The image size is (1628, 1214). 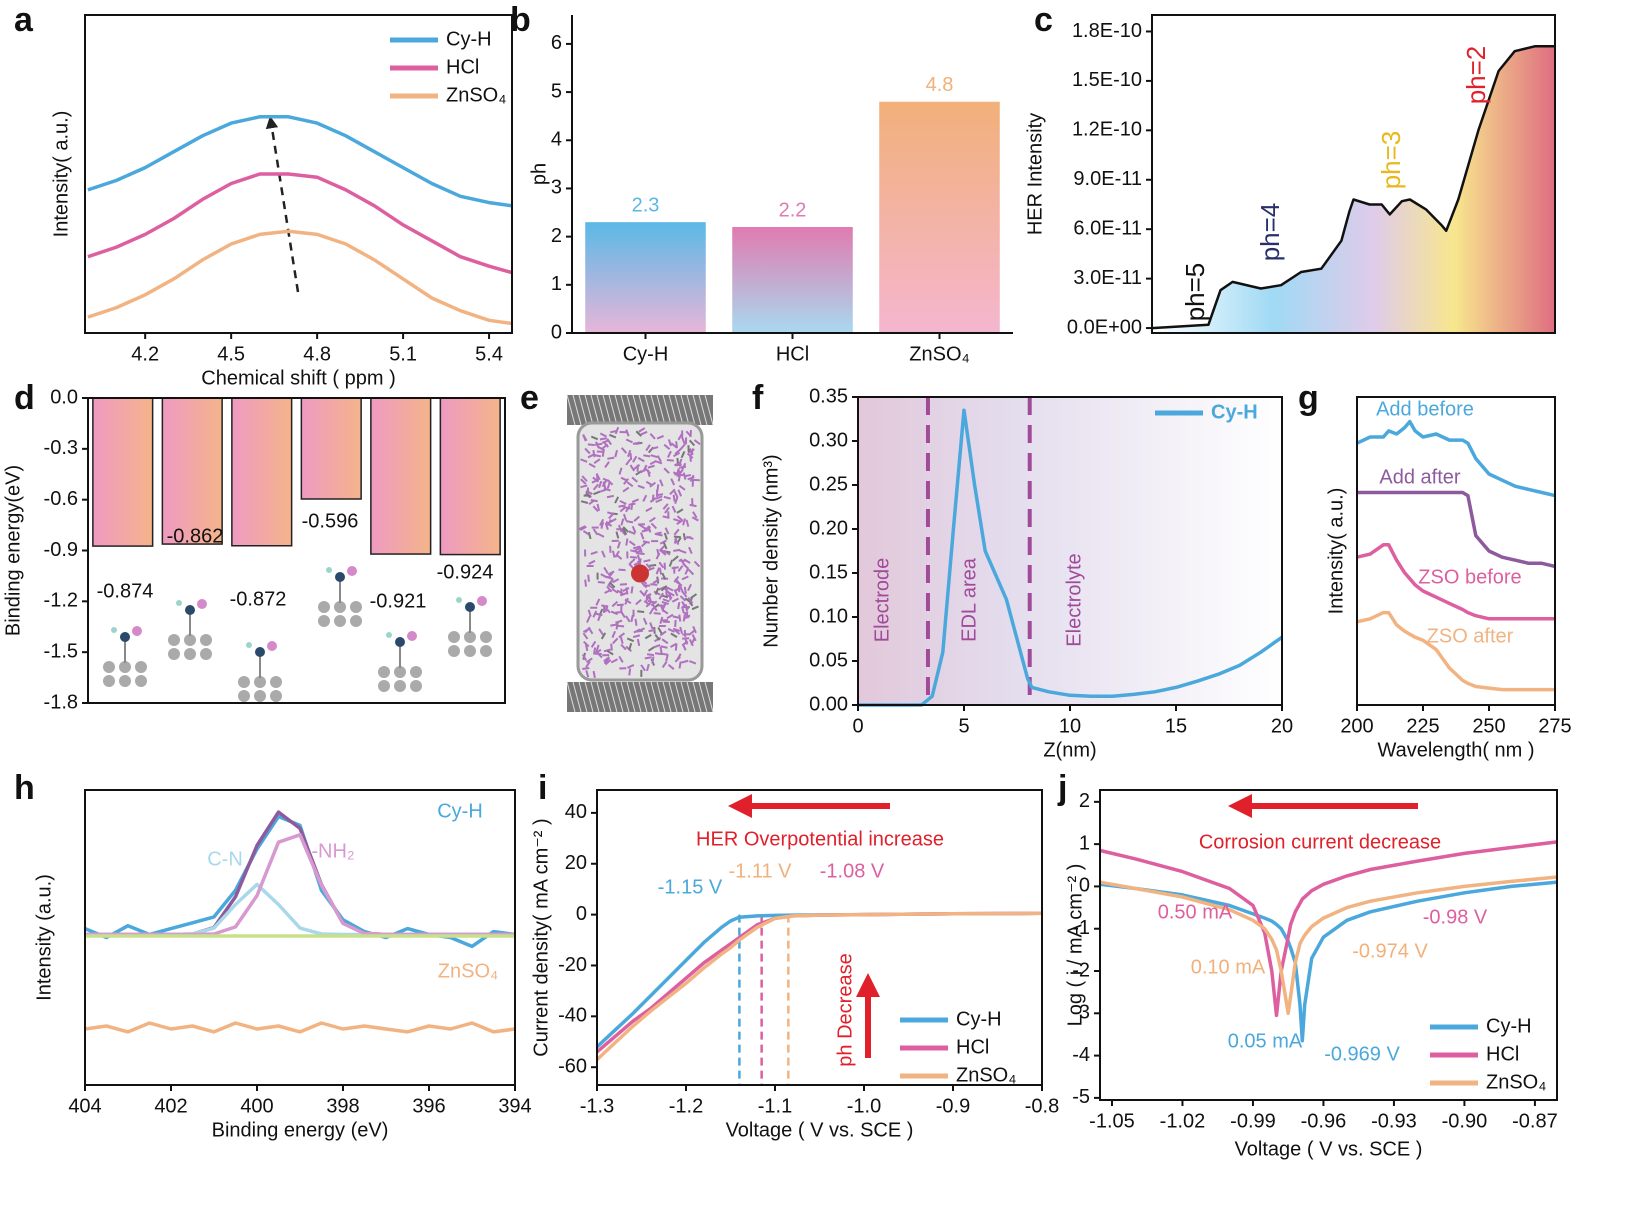 What do you see at coordinates (1107, 31) in the screenshot?
I see `y-tick-label: 1.8E-10` at bounding box center [1107, 31].